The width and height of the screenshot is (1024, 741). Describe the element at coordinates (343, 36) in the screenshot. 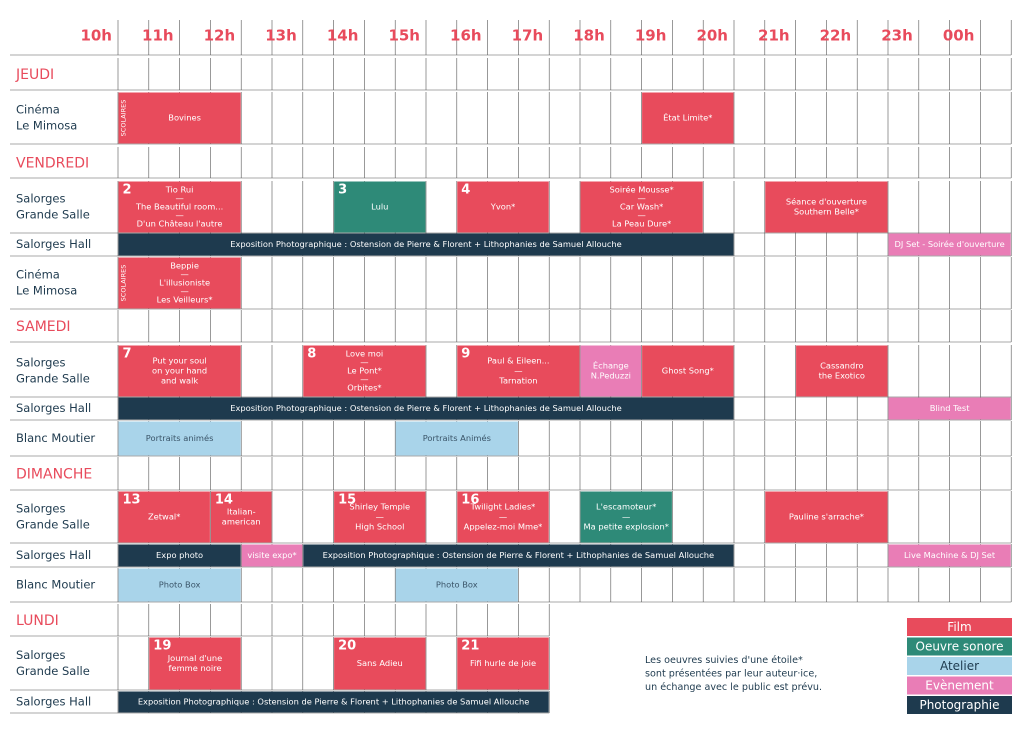

I see `hour-label: 14h` at that location.